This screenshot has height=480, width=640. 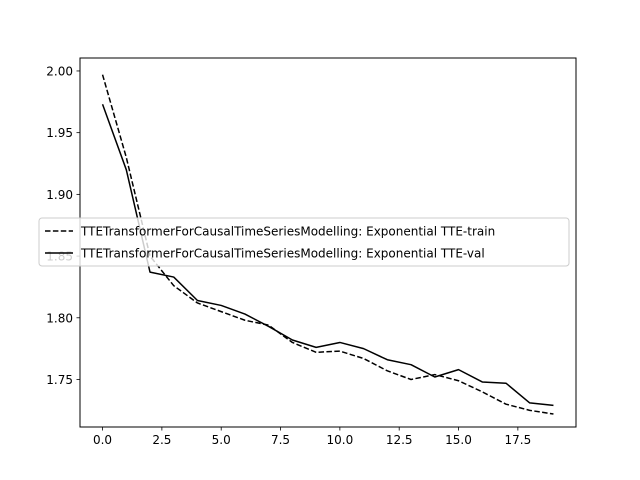 I want to click on y-tick-label: 1.75, so click(x=59, y=380).